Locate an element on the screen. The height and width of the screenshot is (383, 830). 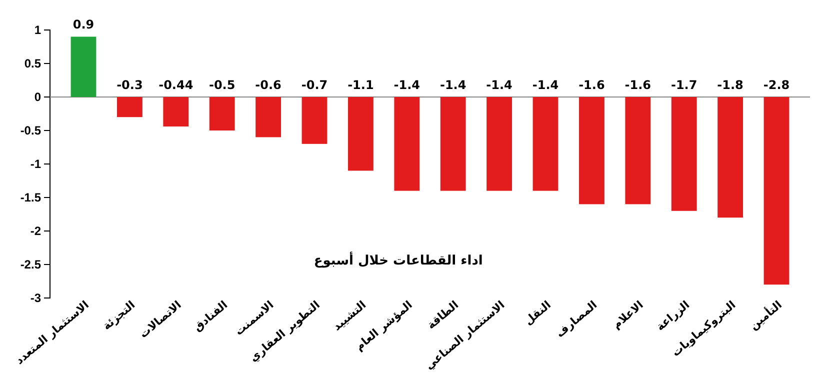
y-tick-label: 0.5 is located at coordinates (33, 63).